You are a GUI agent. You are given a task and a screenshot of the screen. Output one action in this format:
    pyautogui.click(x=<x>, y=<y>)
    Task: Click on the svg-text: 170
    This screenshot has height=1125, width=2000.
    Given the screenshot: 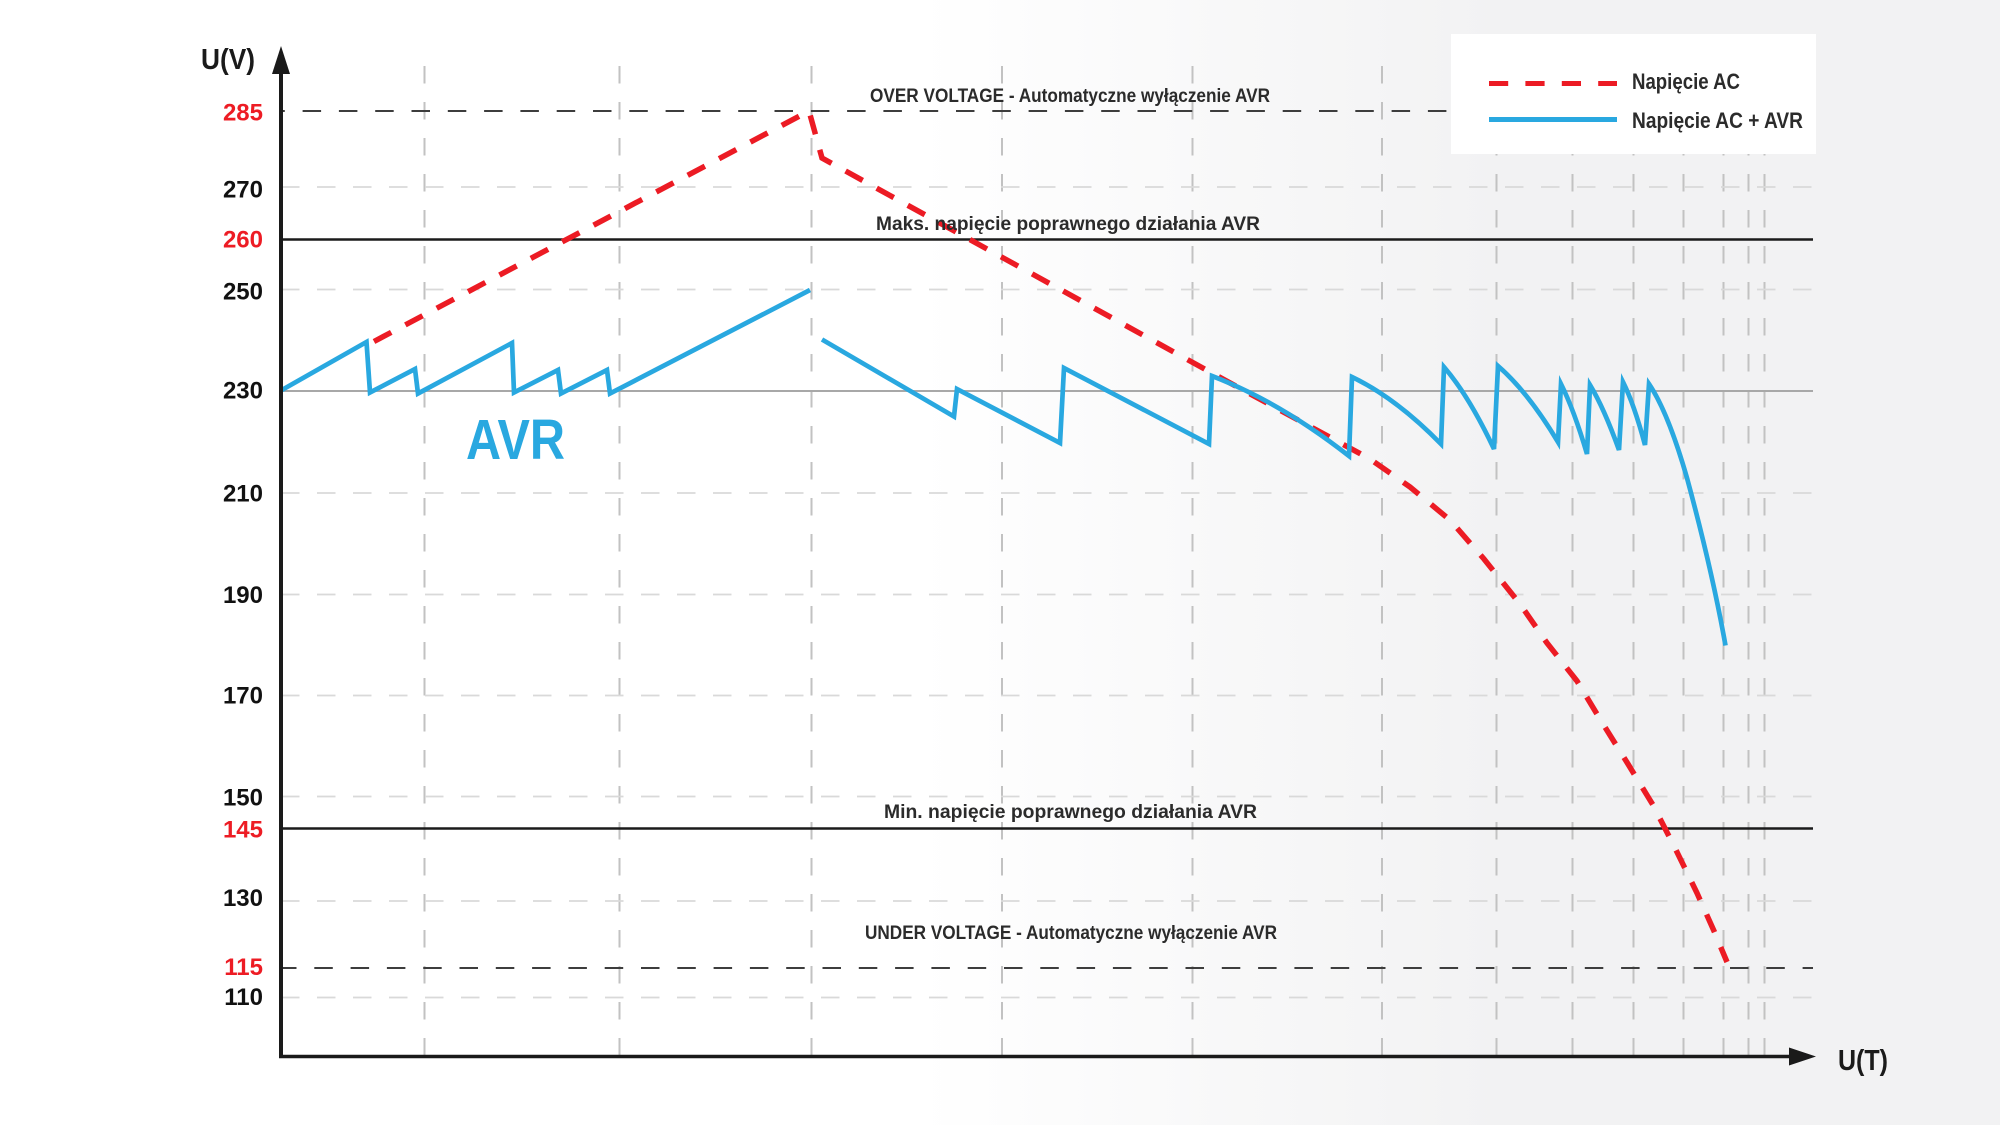 What is the action you would take?
    pyautogui.click(x=243, y=696)
    